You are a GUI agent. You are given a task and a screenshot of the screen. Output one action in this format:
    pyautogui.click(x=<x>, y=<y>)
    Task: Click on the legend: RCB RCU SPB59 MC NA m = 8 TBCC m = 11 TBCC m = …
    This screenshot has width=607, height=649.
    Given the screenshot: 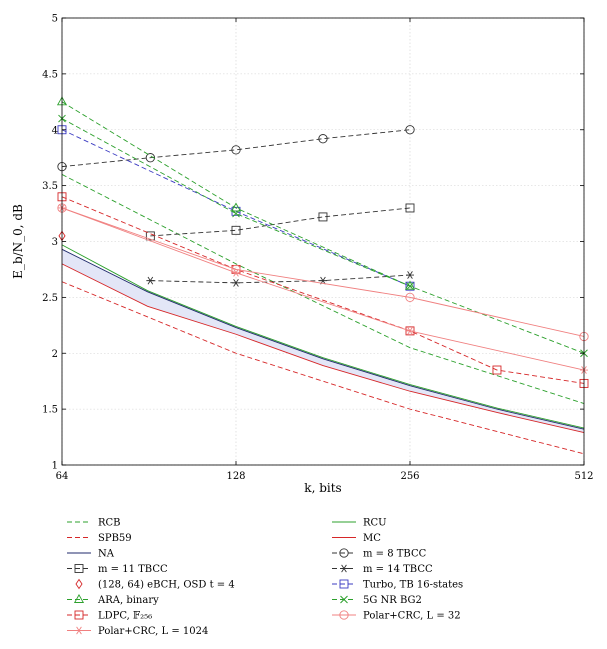 What is the action you would take?
    pyautogui.click(x=265, y=577)
    